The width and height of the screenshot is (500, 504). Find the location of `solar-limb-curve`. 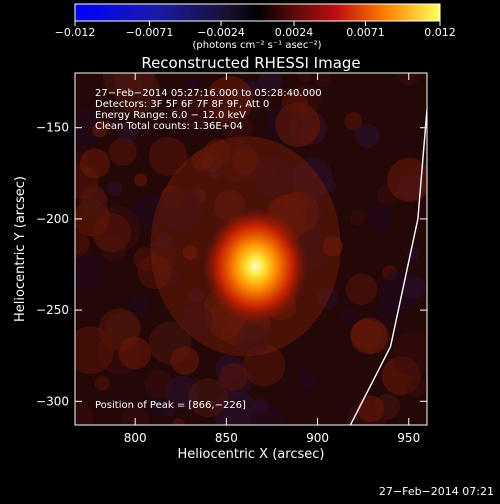

solar-limb-curve is located at coordinates (388, 267).